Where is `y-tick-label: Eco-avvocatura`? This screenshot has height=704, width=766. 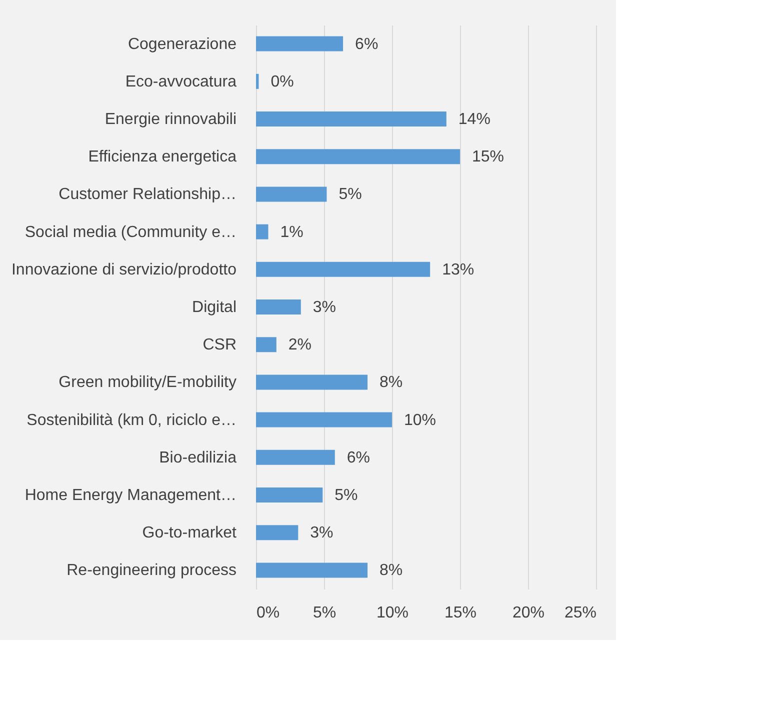
y-tick-label: Eco-avvocatura is located at coordinates (181, 81).